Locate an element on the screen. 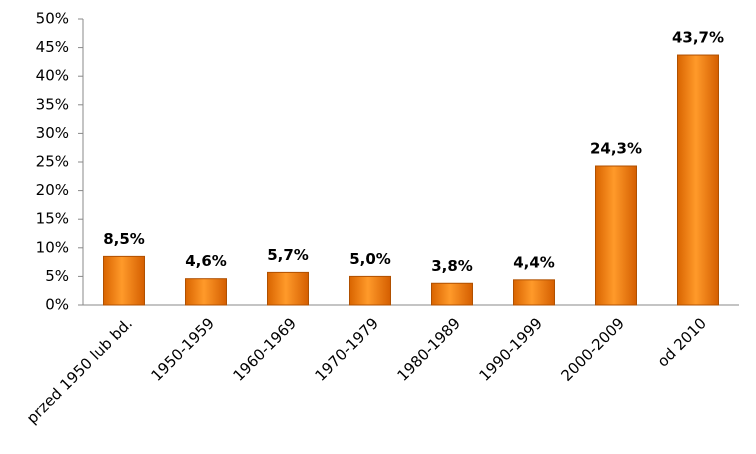 This screenshot has height=454, width=756. value-label: 24,3% is located at coordinates (616, 149).